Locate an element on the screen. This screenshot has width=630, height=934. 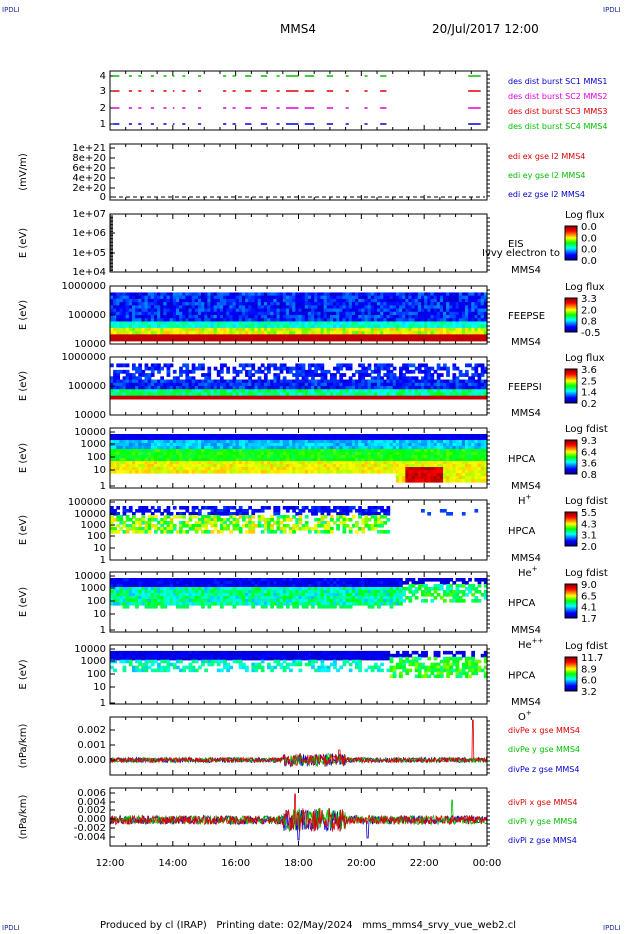
feepsi-panel-cbar-tick: 0.2 is located at coordinates (589, 404).